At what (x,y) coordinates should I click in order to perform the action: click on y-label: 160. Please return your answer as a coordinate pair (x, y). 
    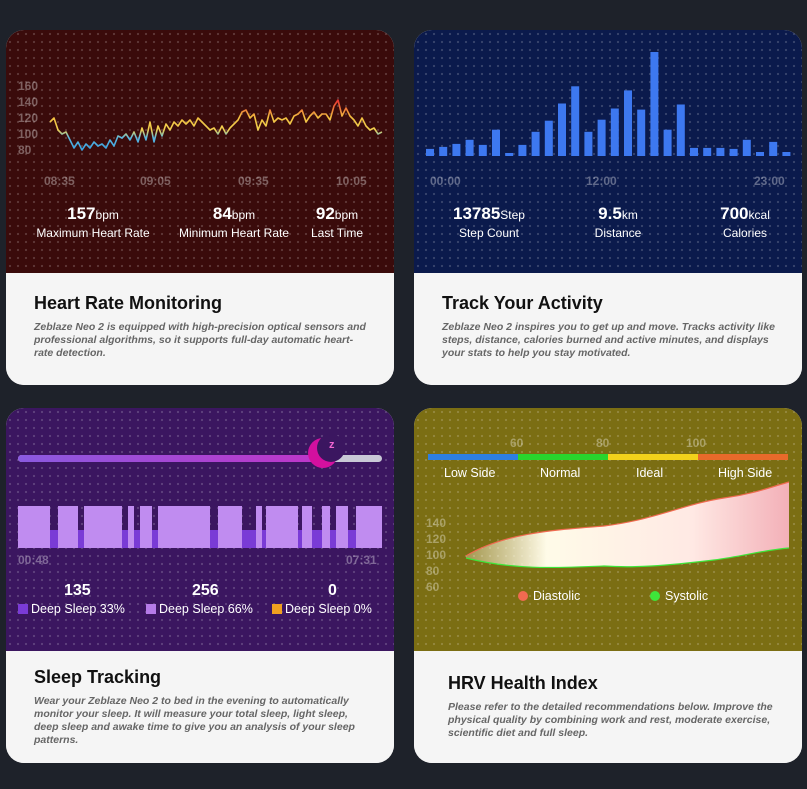
    Looking at the image, I should click on (28, 86).